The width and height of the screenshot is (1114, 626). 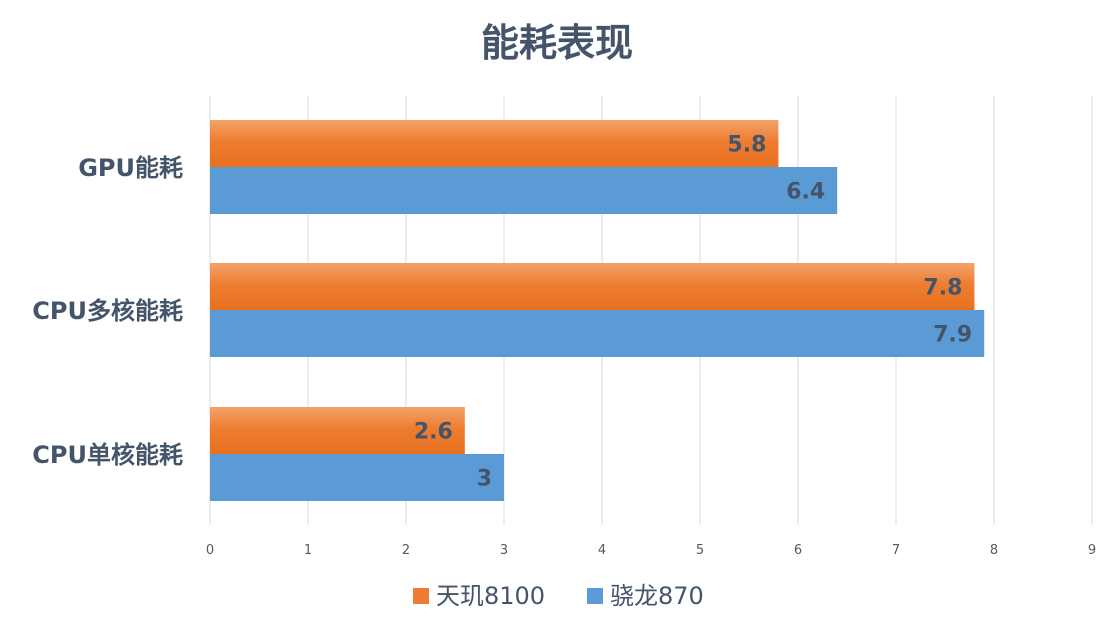 What do you see at coordinates (406, 550) in the screenshot?
I see `x-tick-label: 2` at bounding box center [406, 550].